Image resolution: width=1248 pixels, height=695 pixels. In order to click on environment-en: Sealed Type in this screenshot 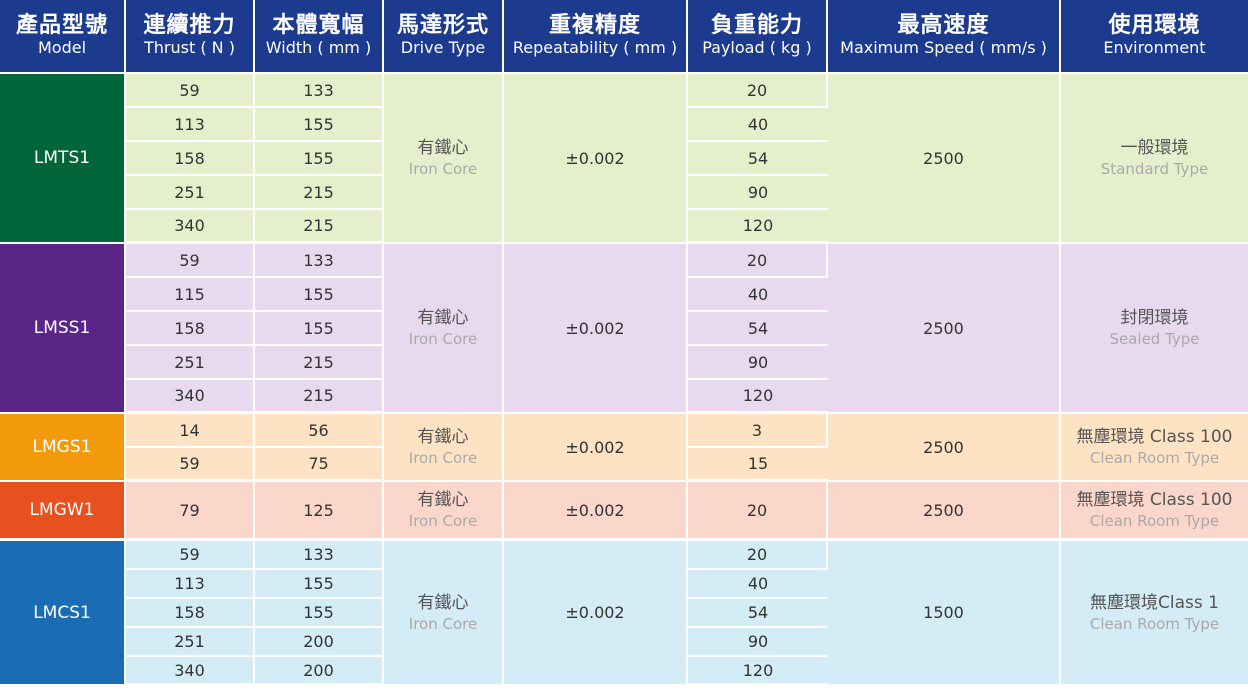, I will do `click(1154, 339)`.